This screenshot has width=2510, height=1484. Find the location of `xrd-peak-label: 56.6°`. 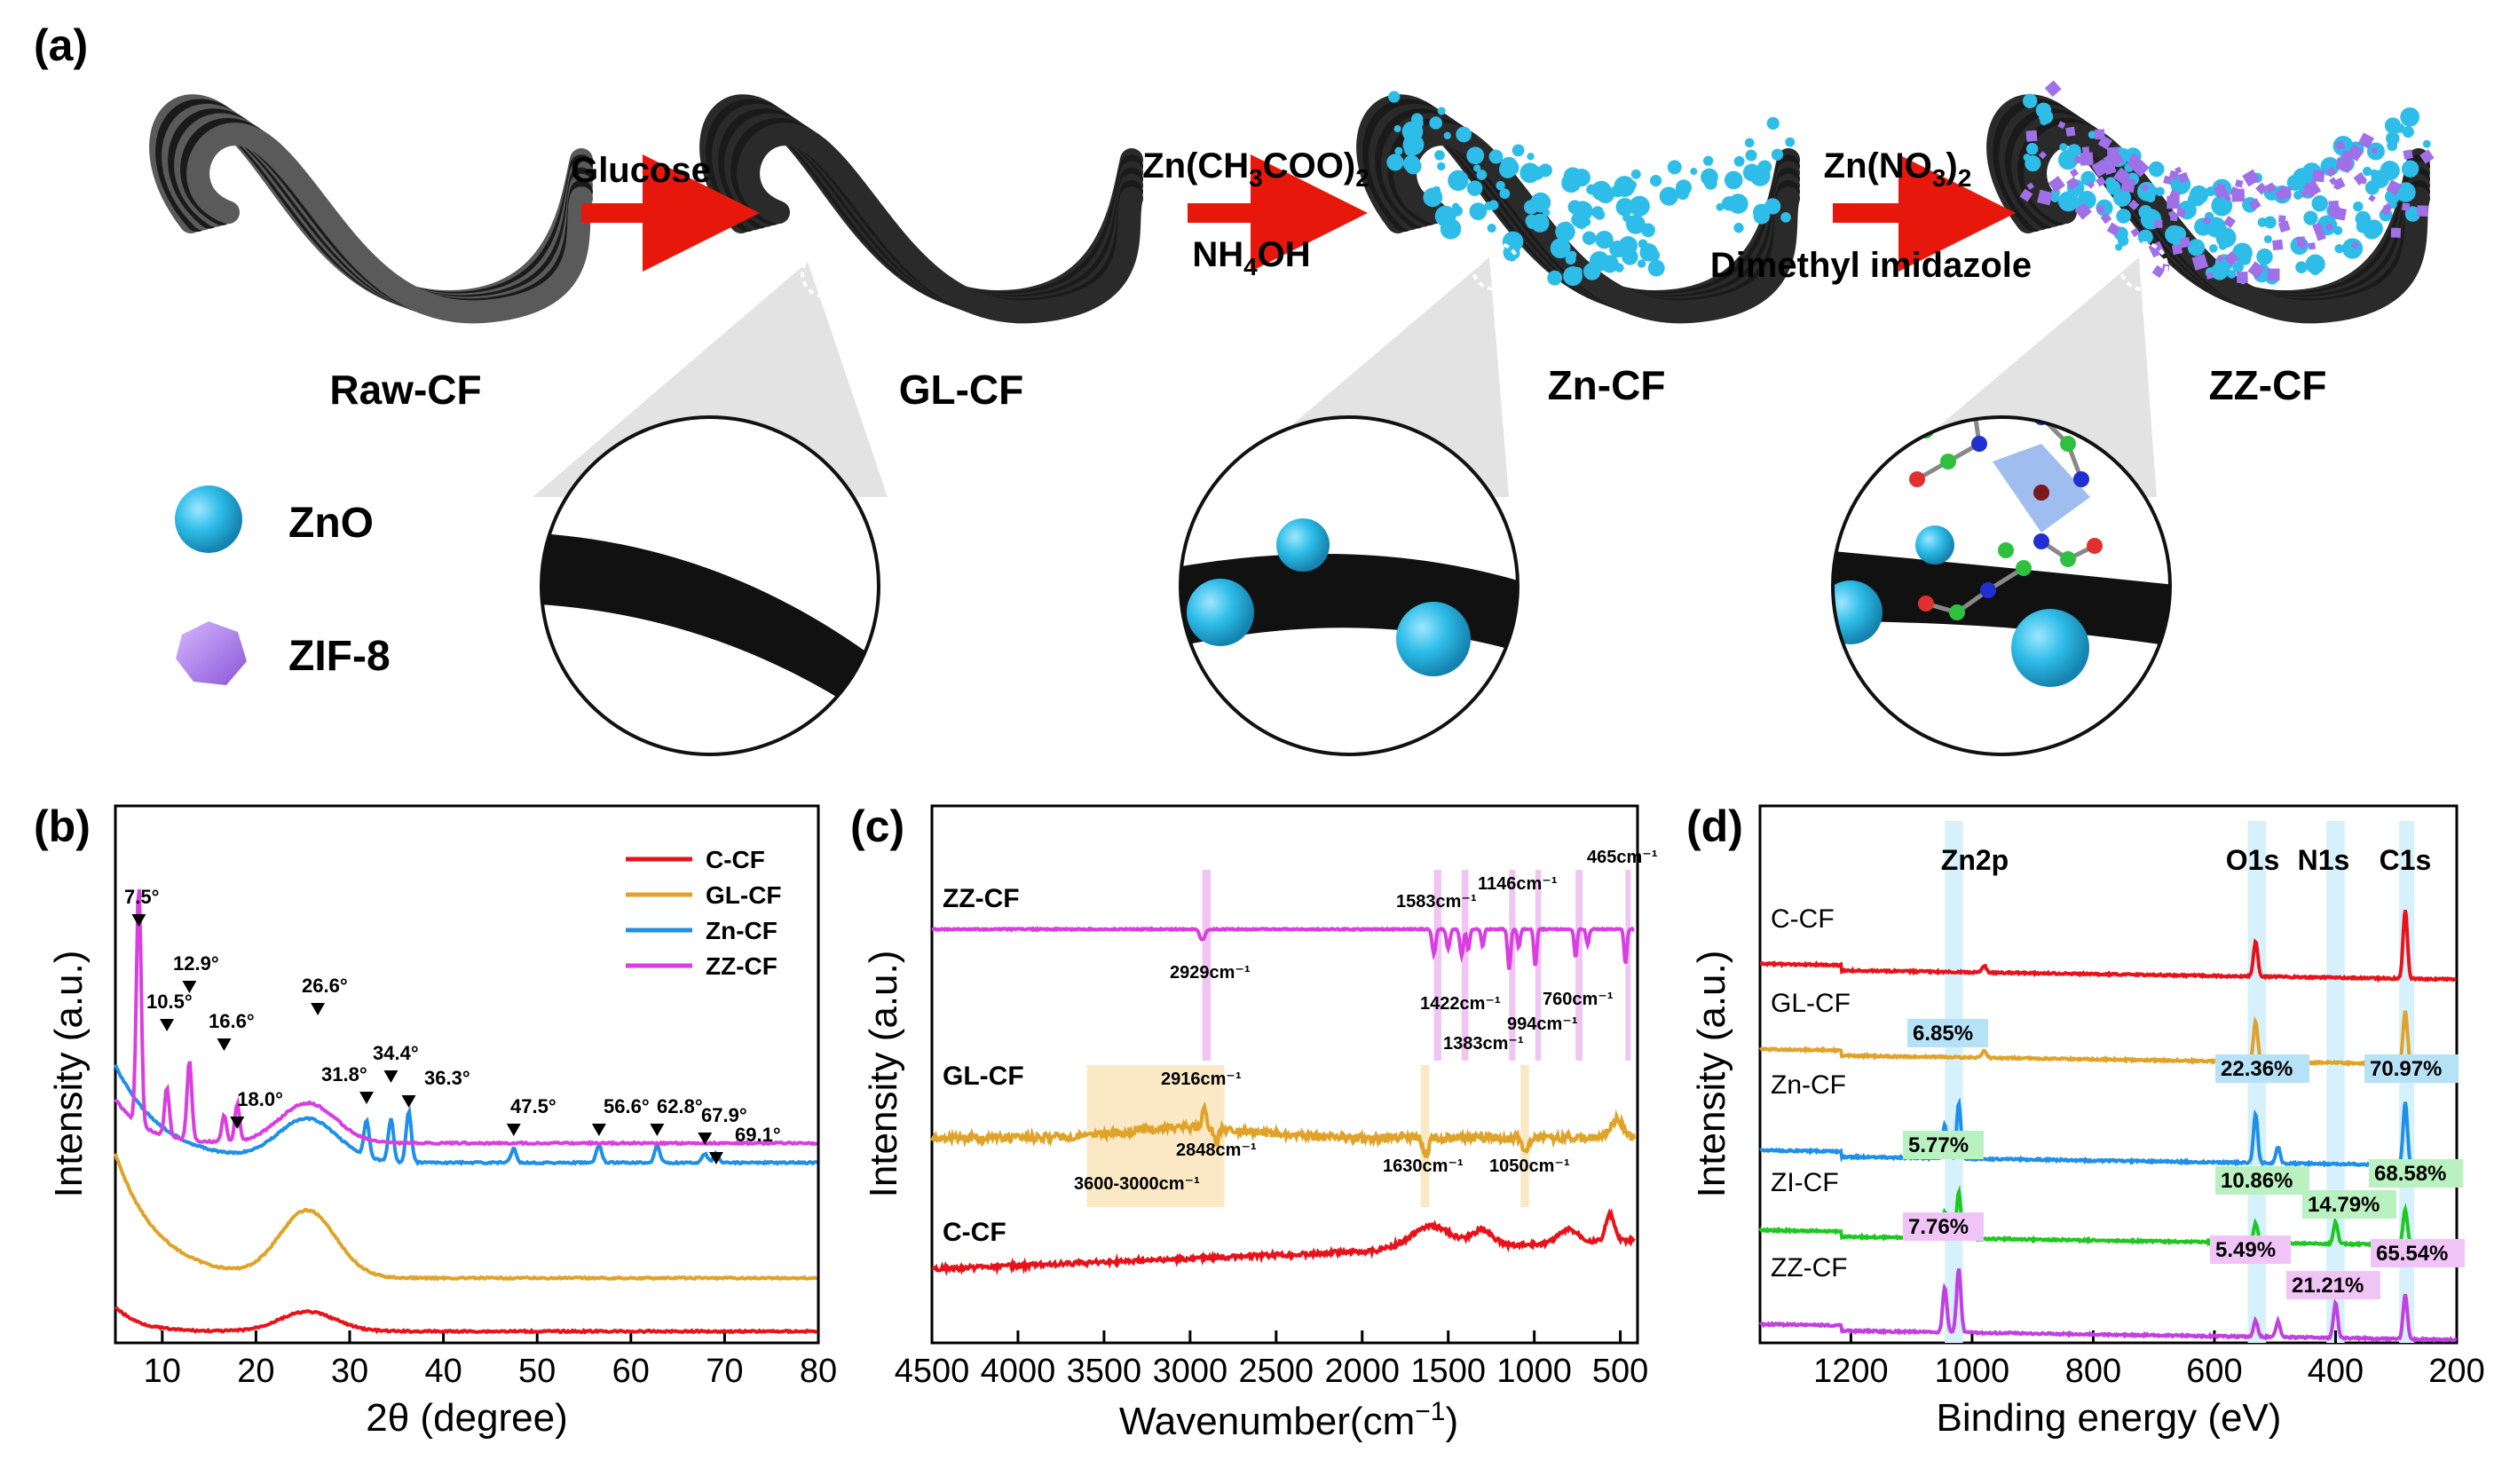

xrd-peak-label: 56.6° is located at coordinates (627, 1106).